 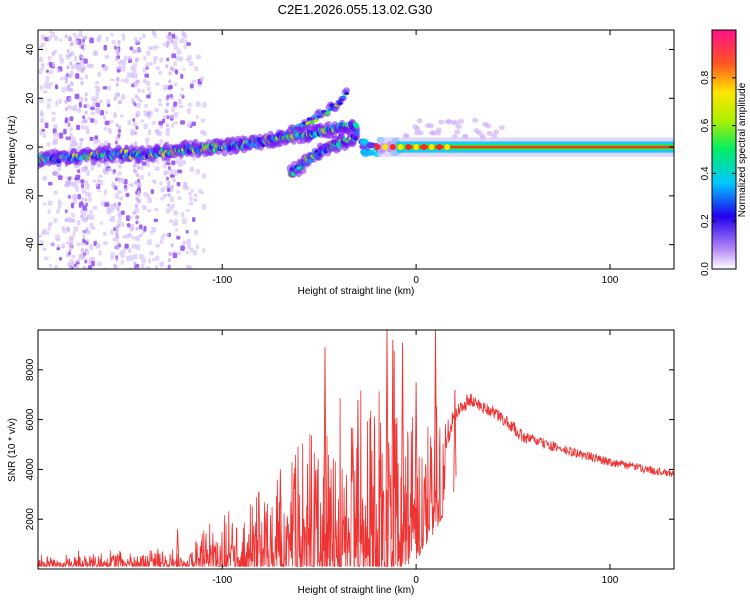 I want to click on main-track, so click(x=199, y=143).